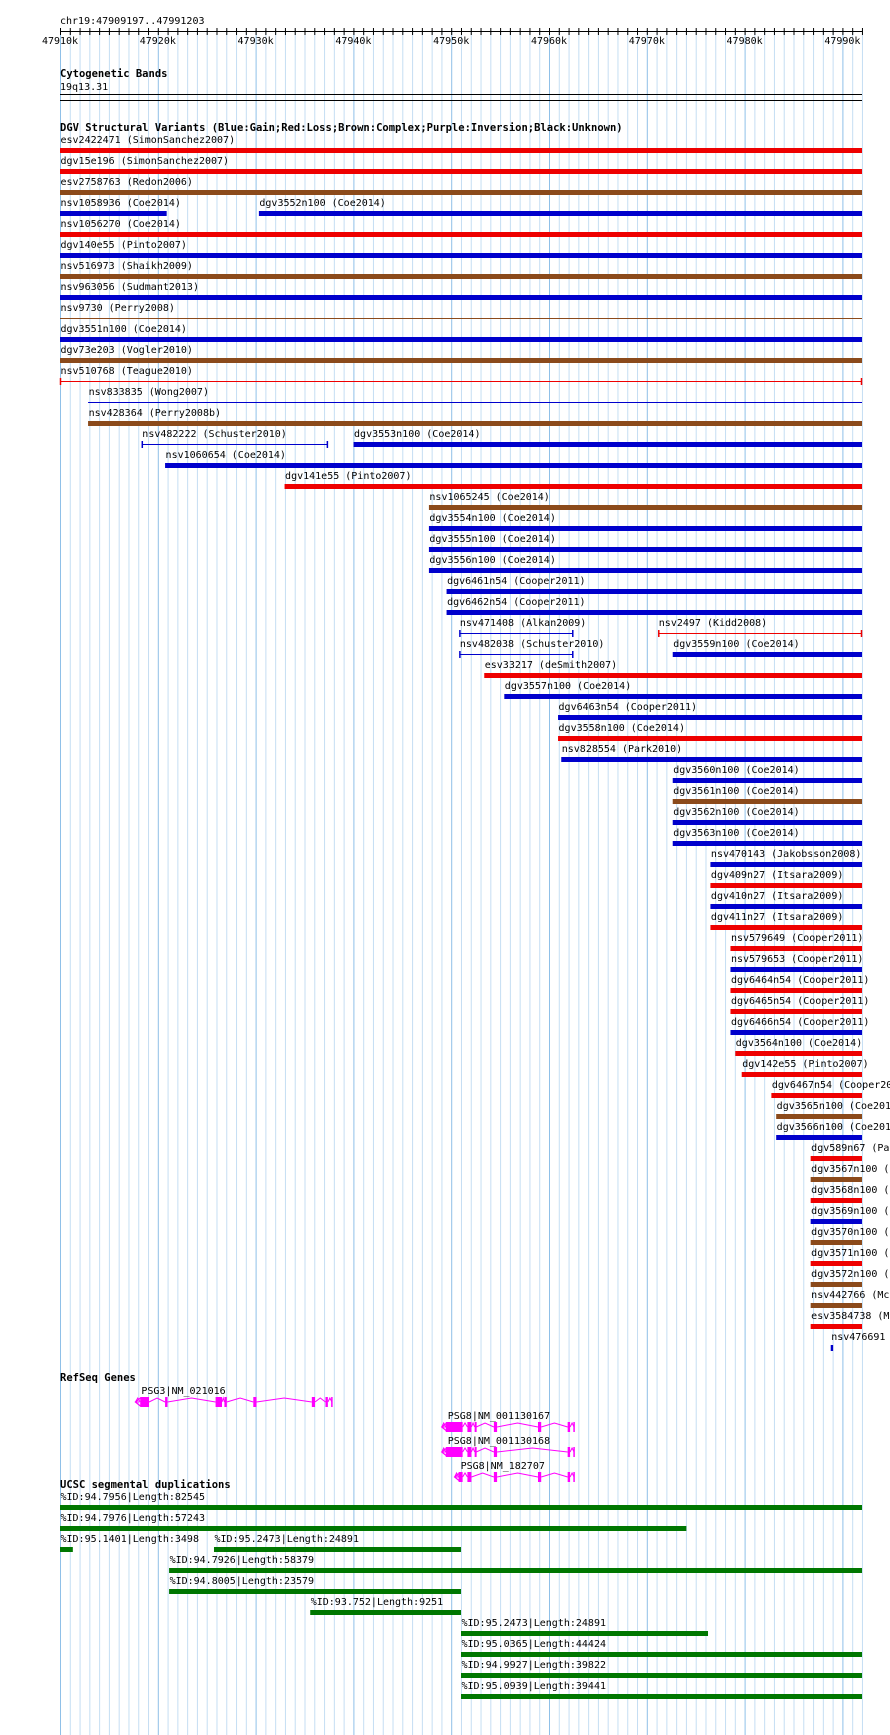  I want to click on dgv-variant-label: dgv141e55 (Pinto2007), so click(348, 476).